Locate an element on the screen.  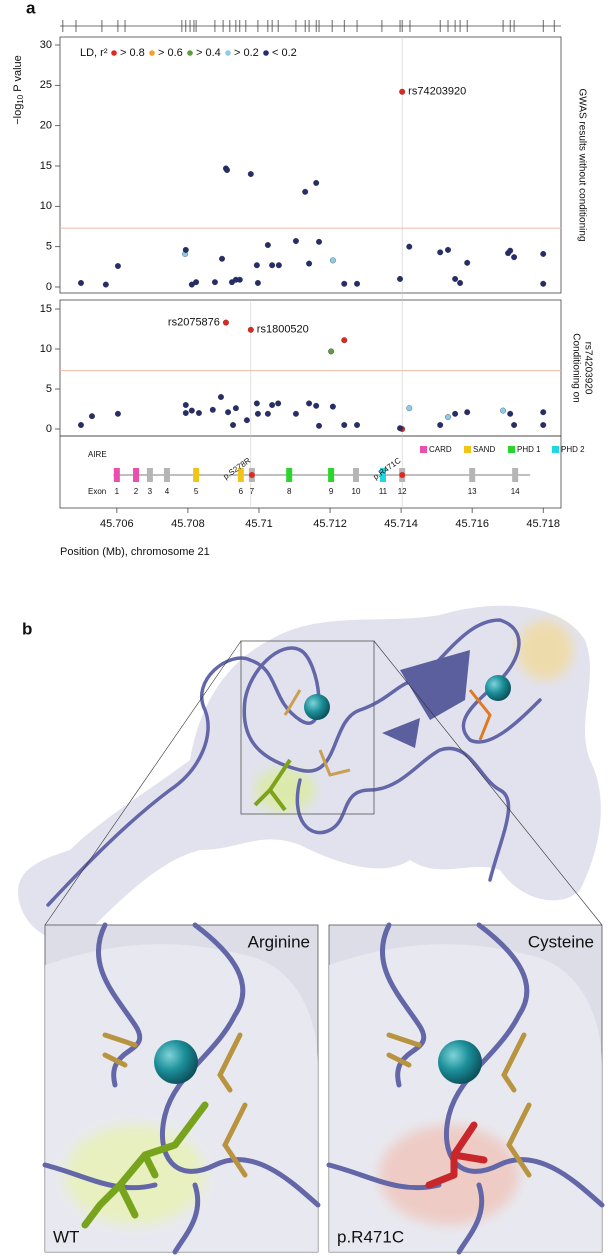
y-axis-label-part: −log is located at coordinates (18, 114).